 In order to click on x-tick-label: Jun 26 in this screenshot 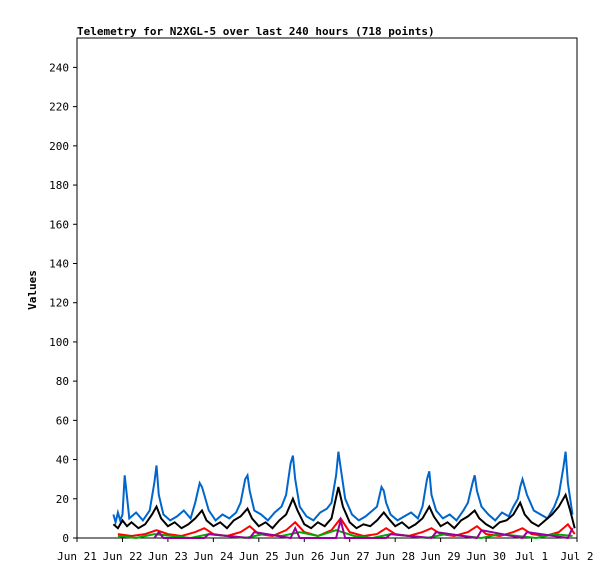, I will do `click(304, 556)`.